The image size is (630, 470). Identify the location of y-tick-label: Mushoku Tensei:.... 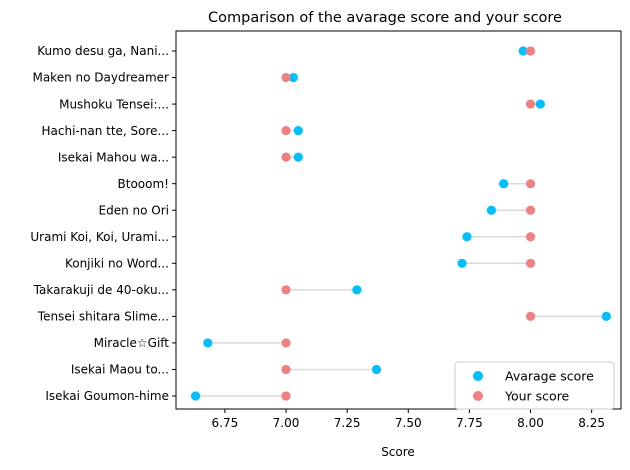
(114, 104).